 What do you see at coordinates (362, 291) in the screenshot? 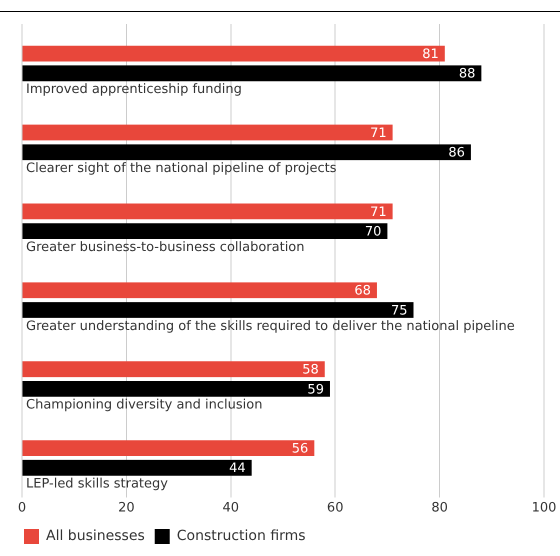
I see `data-label: 68` at bounding box center [362, 291].